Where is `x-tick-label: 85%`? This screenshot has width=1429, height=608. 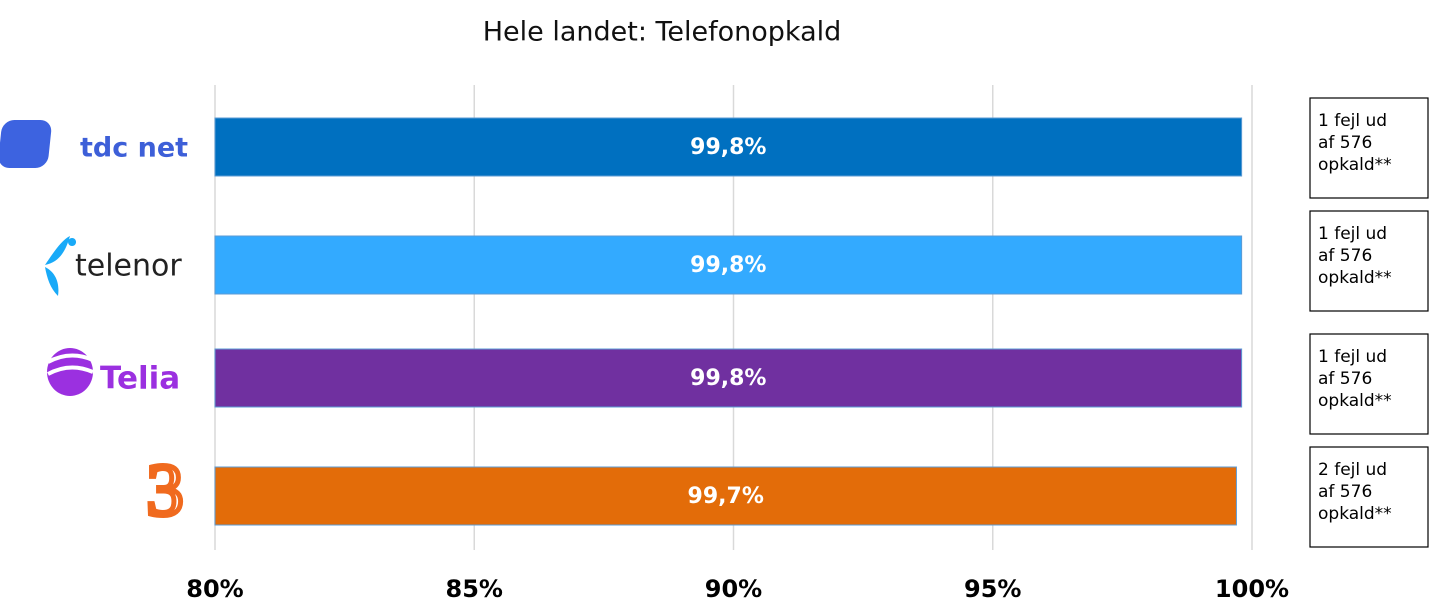 x-tick-label: 85% is located at coordinates (474, 589).